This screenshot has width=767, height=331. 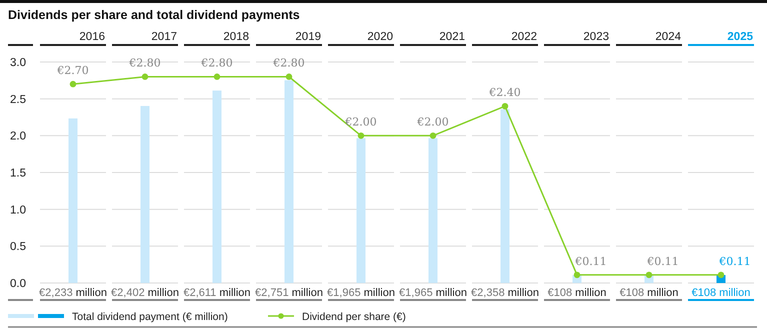 I want to click on legend-label: Dividend per share (€), so click(x=354, y=317).